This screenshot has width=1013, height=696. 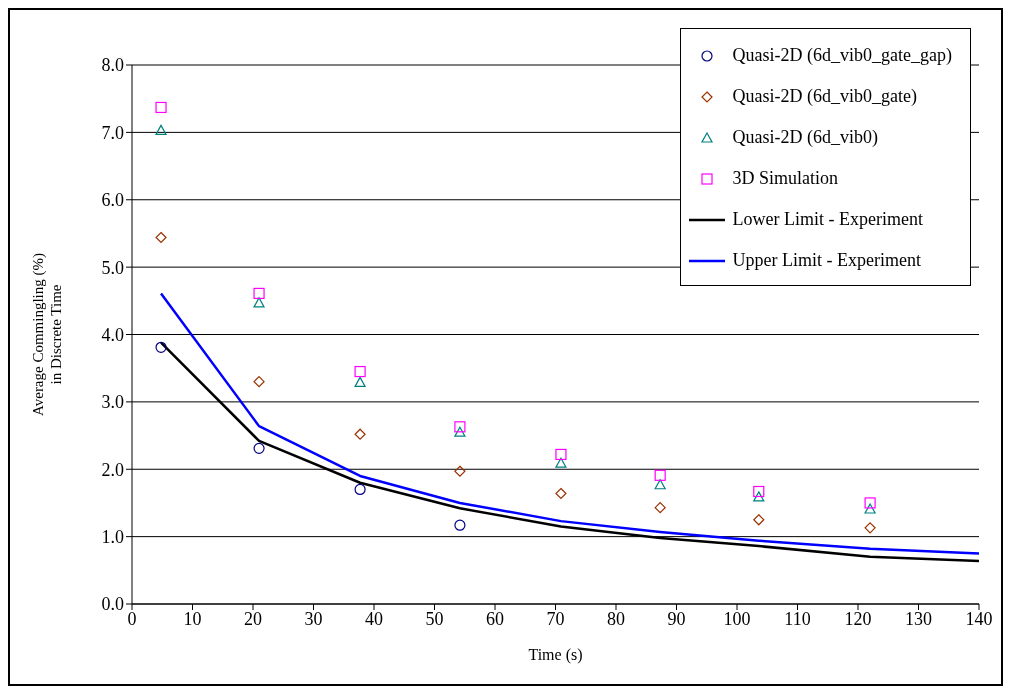 What do you see at coordinates (785, 178) in the screenshot?
I see `legend-label: 3D Simulation` at bounding box center [785, 178].